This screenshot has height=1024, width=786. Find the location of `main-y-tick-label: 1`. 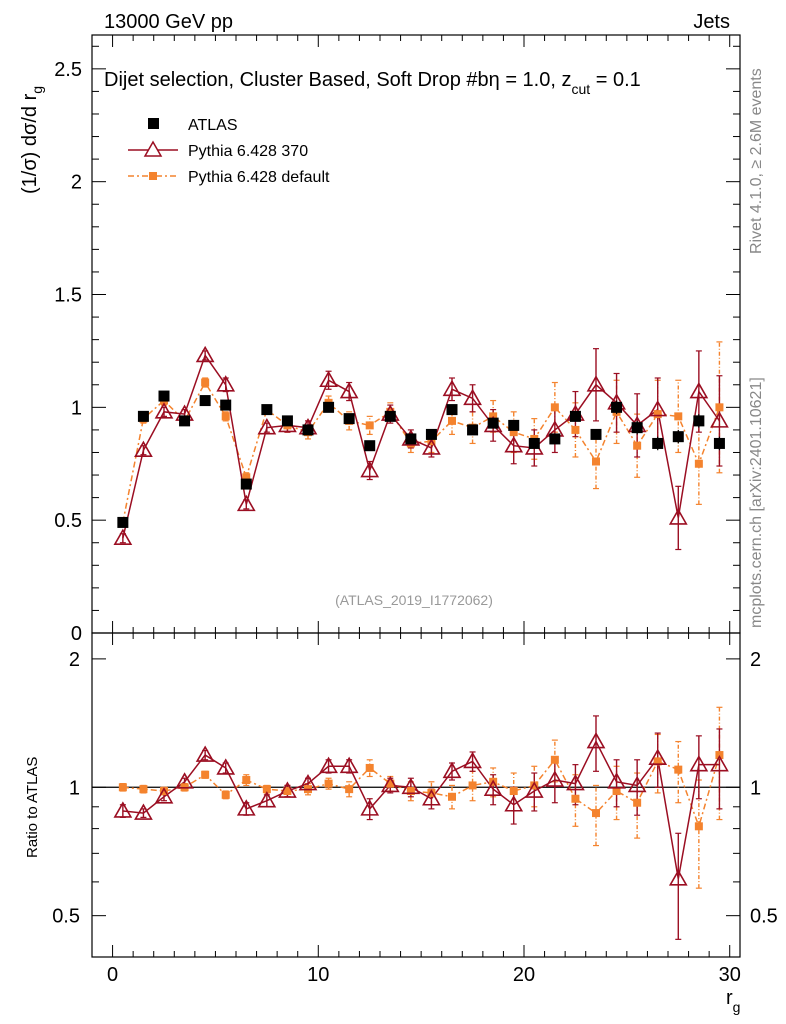

main-y-tick-label: 1 is located at coordinates (76, 408).